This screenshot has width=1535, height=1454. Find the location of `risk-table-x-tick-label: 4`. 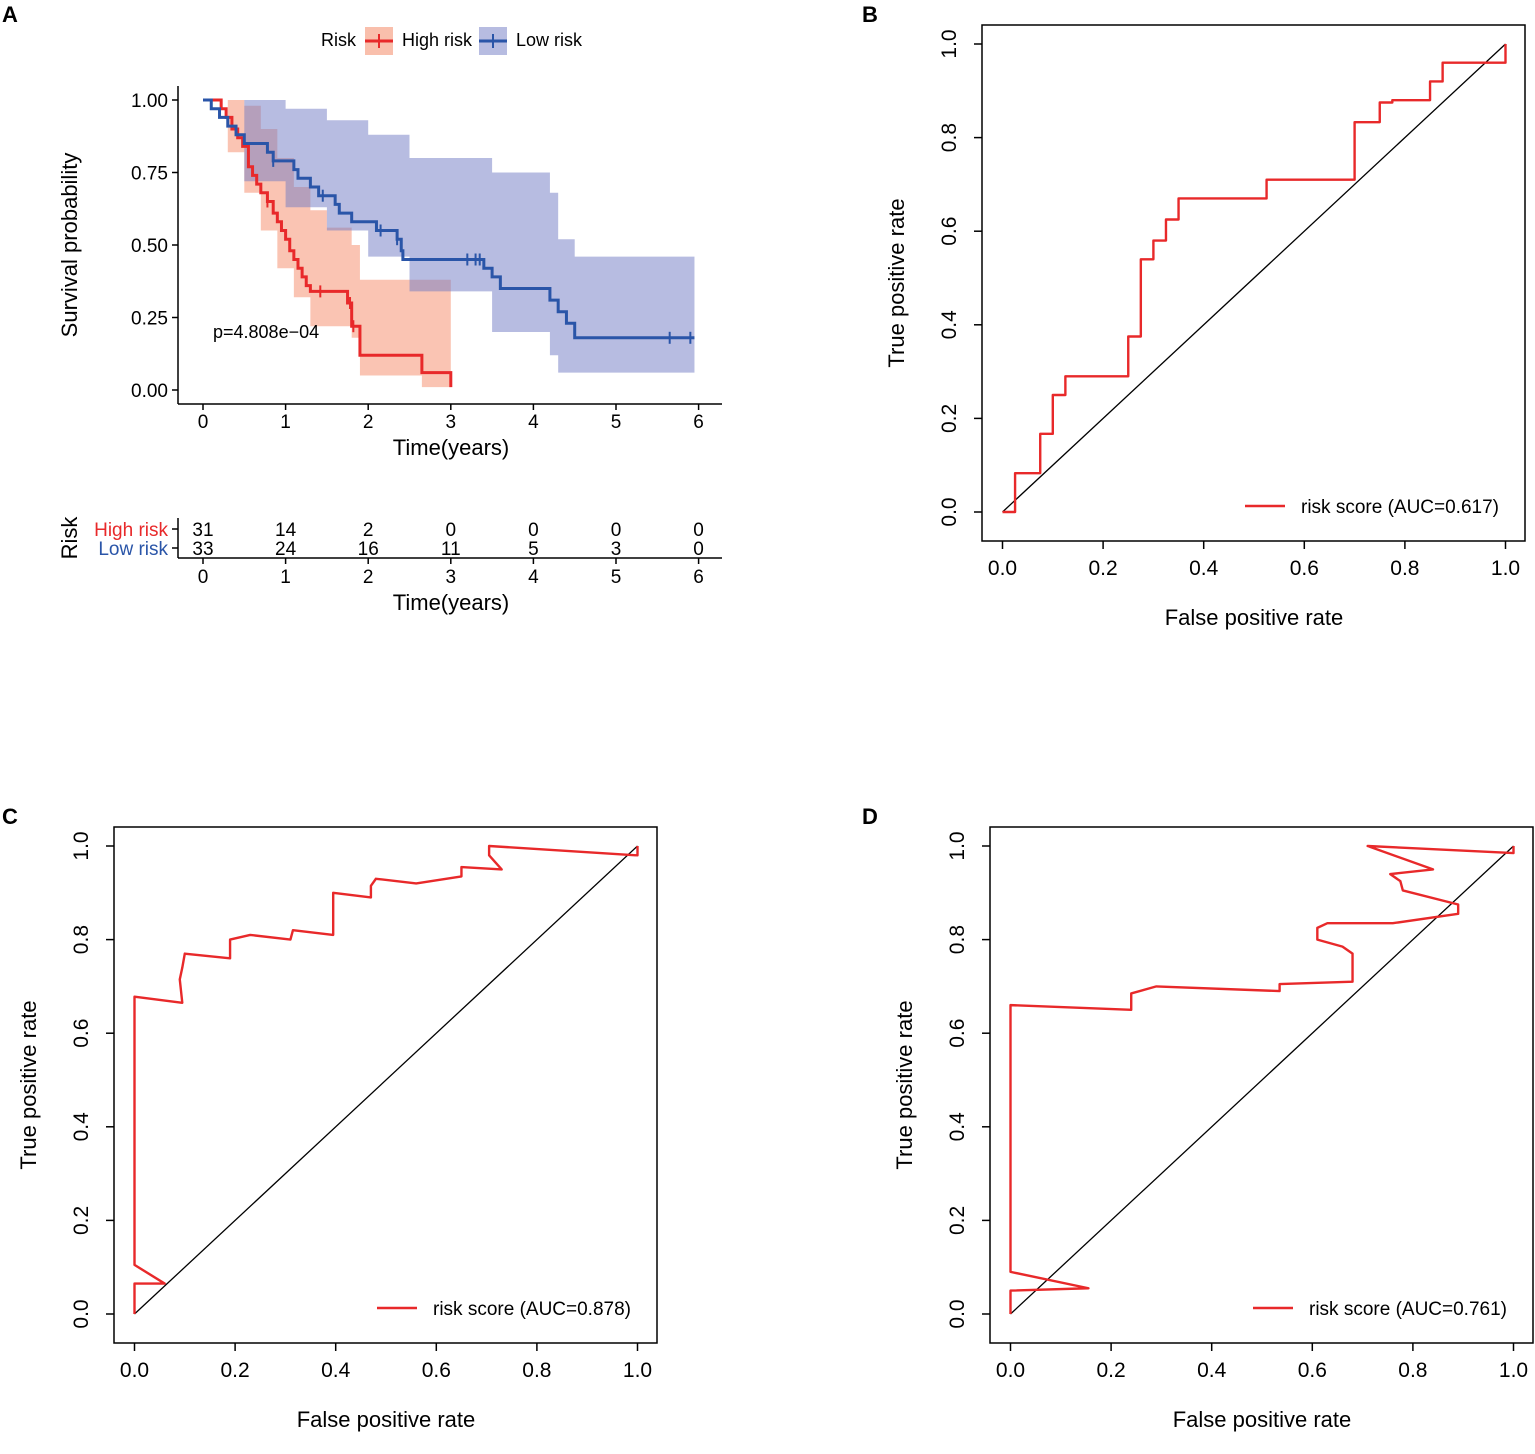

risk-table-x-tick-label: 4 is located at coordinates (533, 577).